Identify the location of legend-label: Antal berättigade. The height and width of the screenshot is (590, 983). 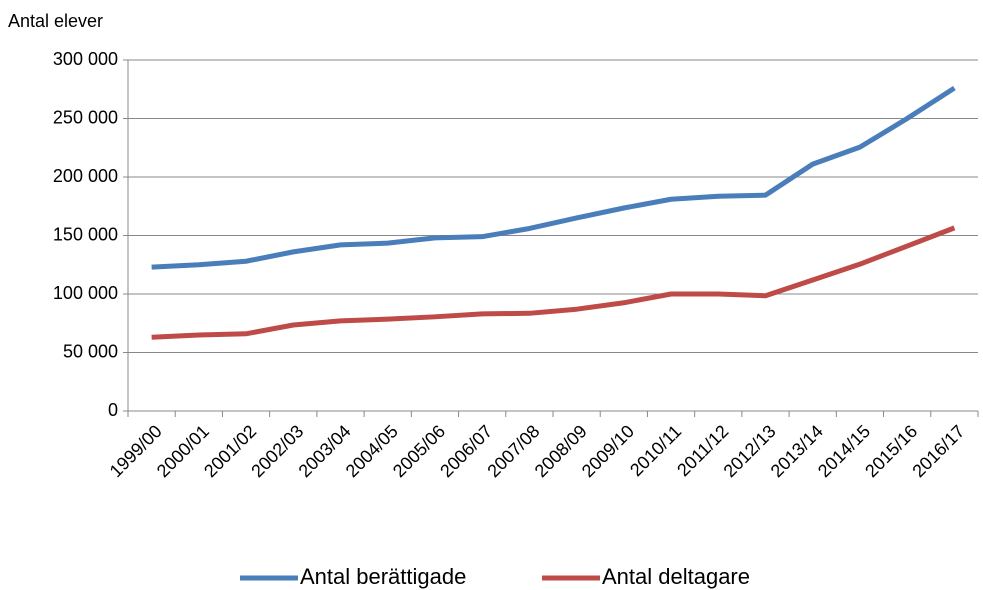
(383, 576).